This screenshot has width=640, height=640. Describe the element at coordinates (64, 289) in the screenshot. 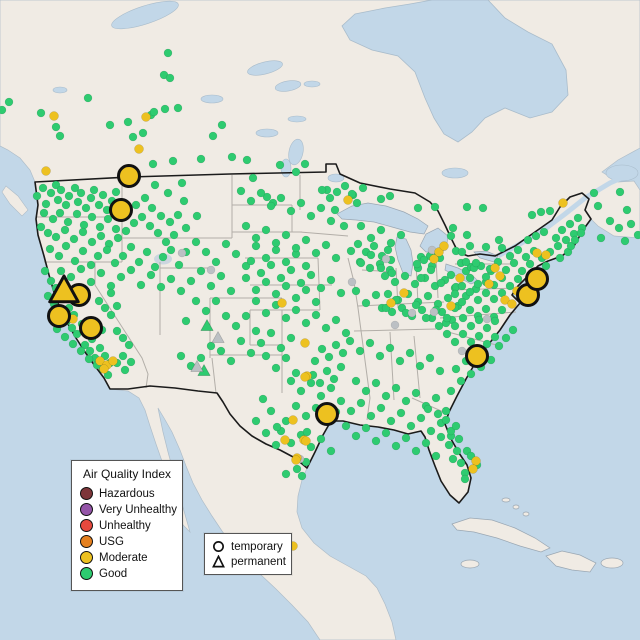

I see `highlight-station-triangle-moderate` at that location.